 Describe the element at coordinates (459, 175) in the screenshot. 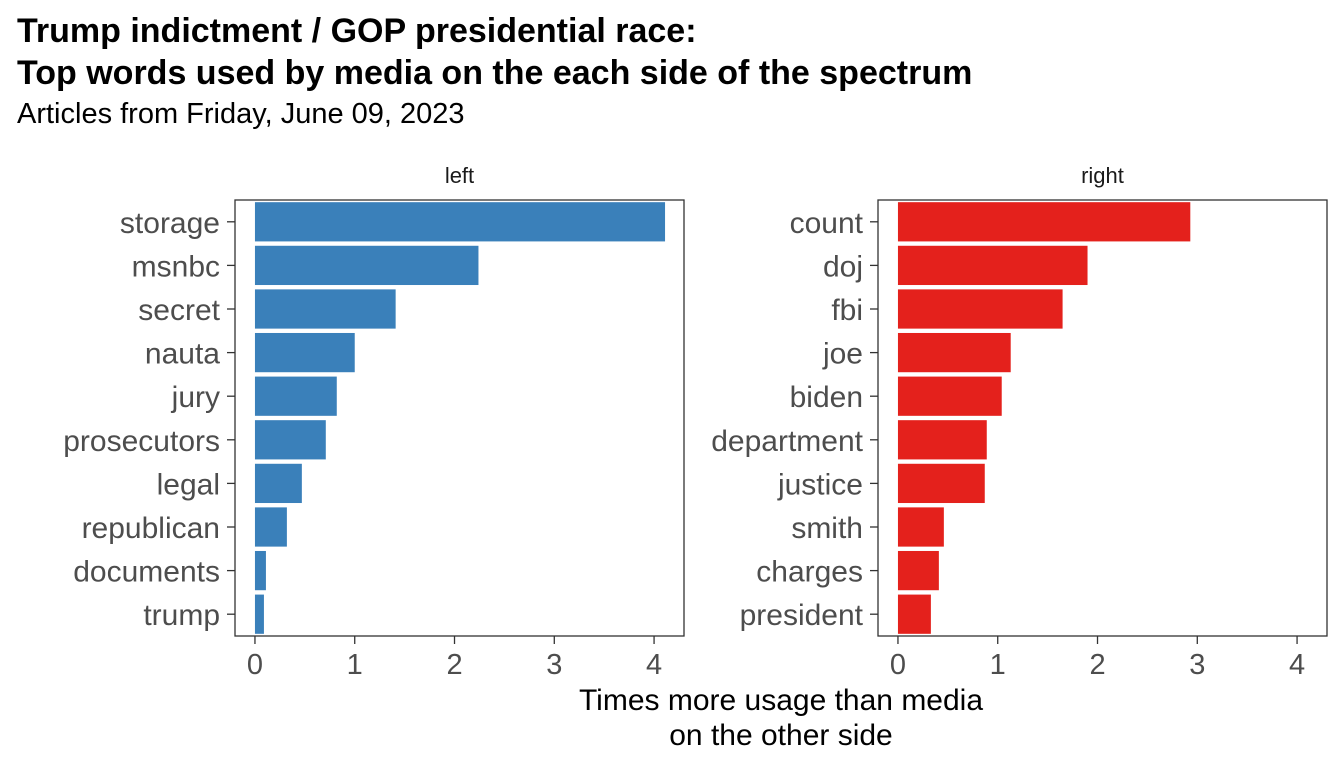

I see `facet-label-left: left` at that location.